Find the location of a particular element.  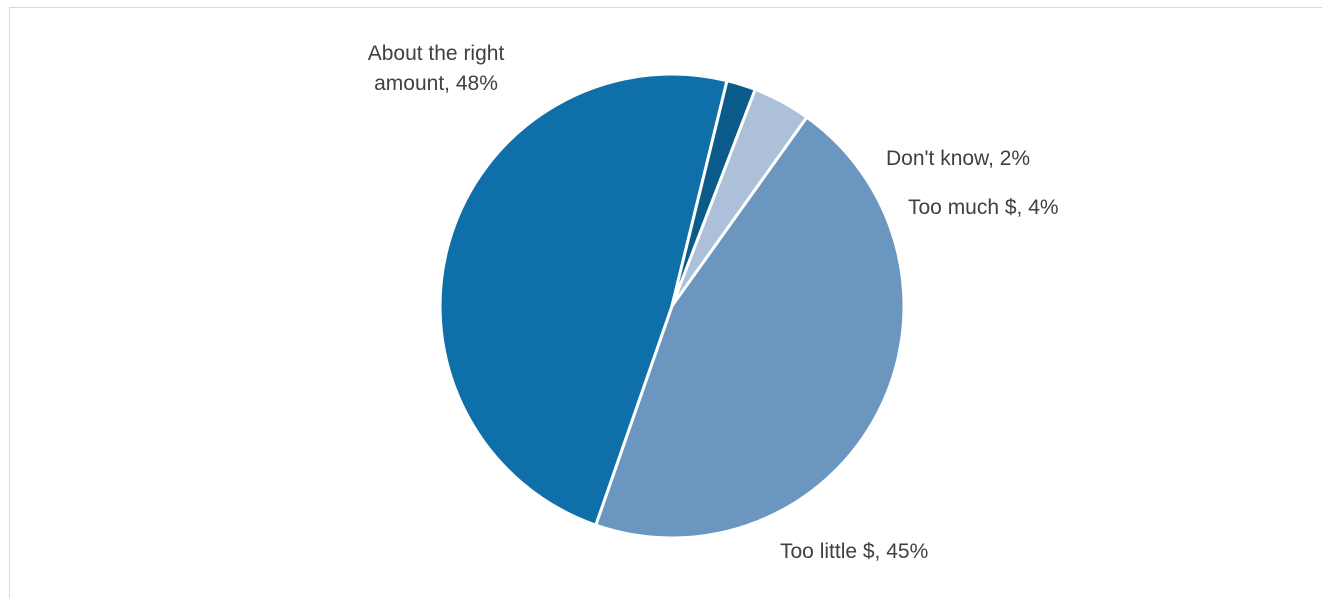

slice-label-about-the-right-amount: About the right amount, 48% is located at coordinates (436, 68).